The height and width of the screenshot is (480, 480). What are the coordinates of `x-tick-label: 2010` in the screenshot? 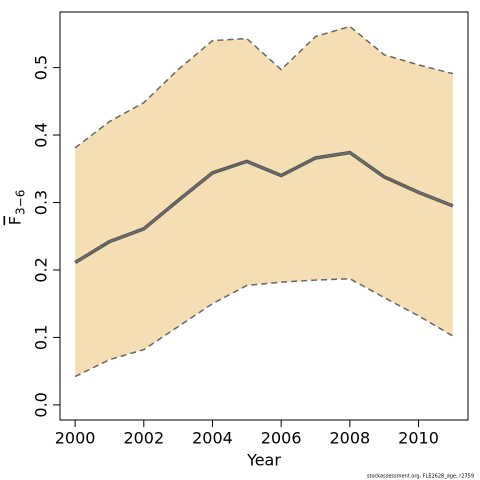 It's located at (418, 438).